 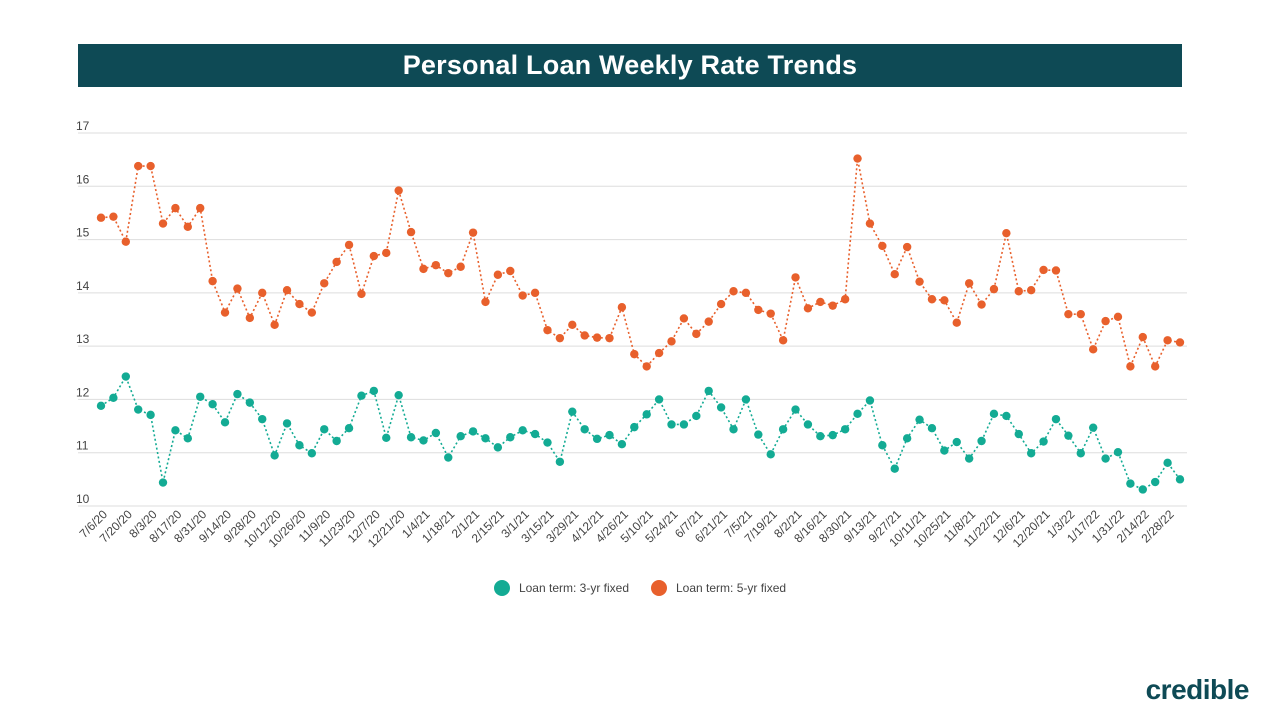 What do you see at coordinates (718, 588) in the screenshot?
I see `legend-item-5yr: Loan term: 5-yr fixed` at bounding box center [718, 588].